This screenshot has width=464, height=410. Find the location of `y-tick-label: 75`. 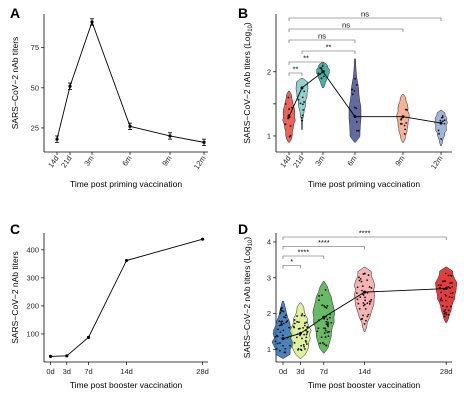

y-tick-label: 75 is located at coordinates (35, 47).